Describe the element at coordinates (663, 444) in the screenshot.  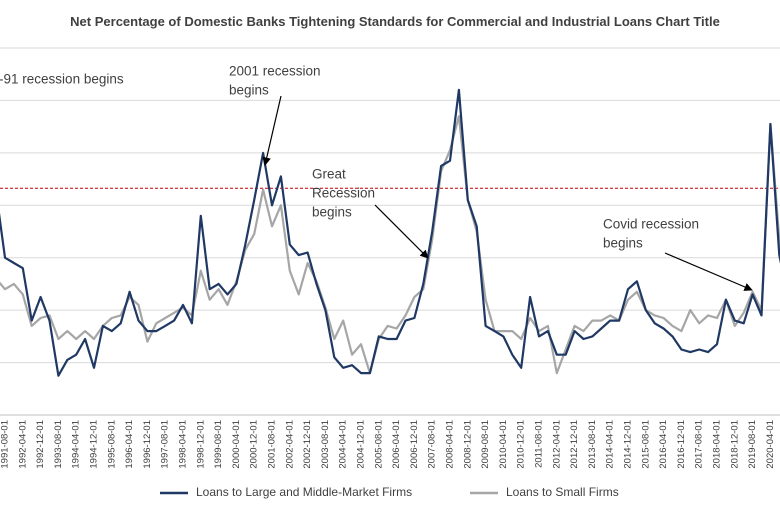
I see `x-tick-label: 2016-04-01` at that location.